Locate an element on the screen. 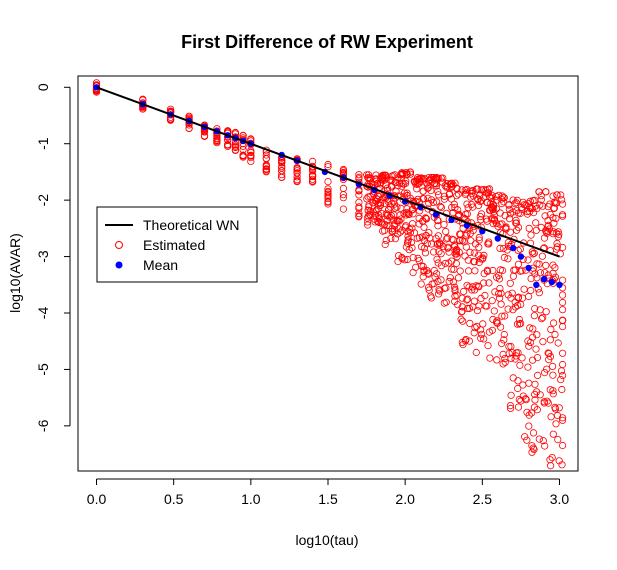  x-tick-label: 1.5 is located at coordinates (328, 499).